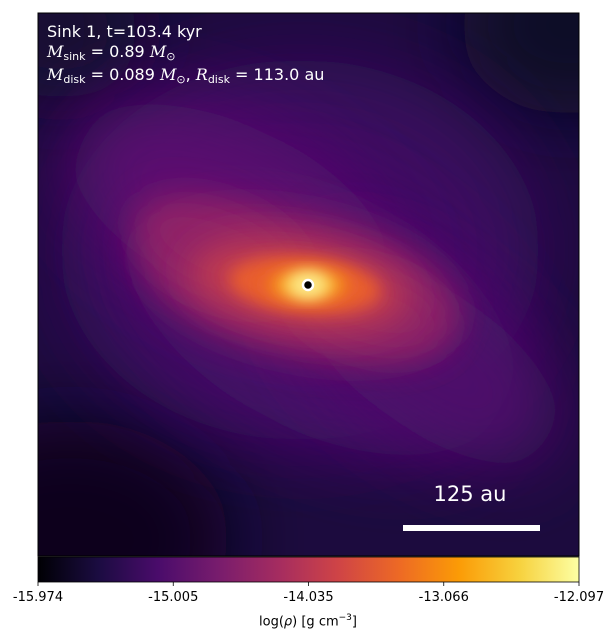  I want to click on scale-bar, so click(471, 528).